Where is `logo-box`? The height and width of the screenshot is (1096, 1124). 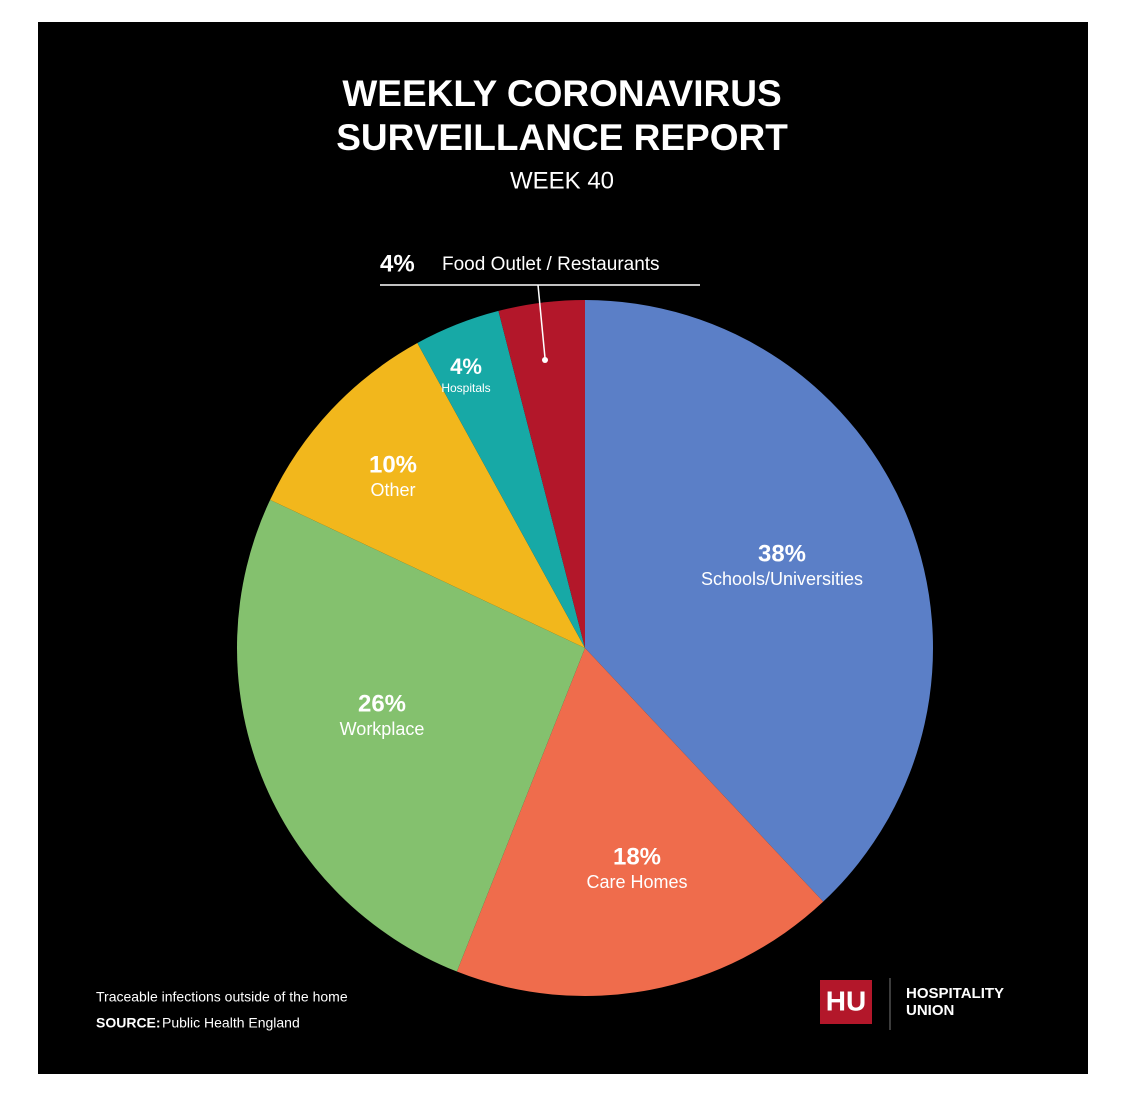
logo-box is located at coordinates (846, 1002).